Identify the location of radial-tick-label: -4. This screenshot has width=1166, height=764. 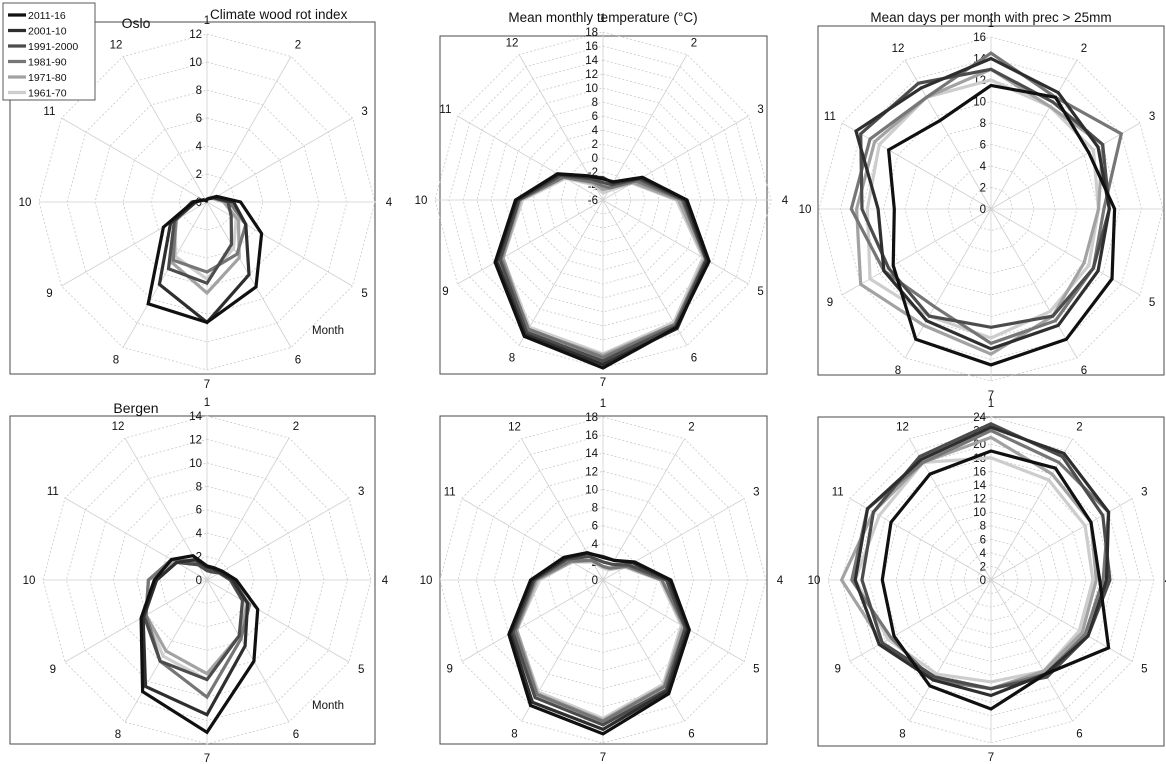
(593, 187).